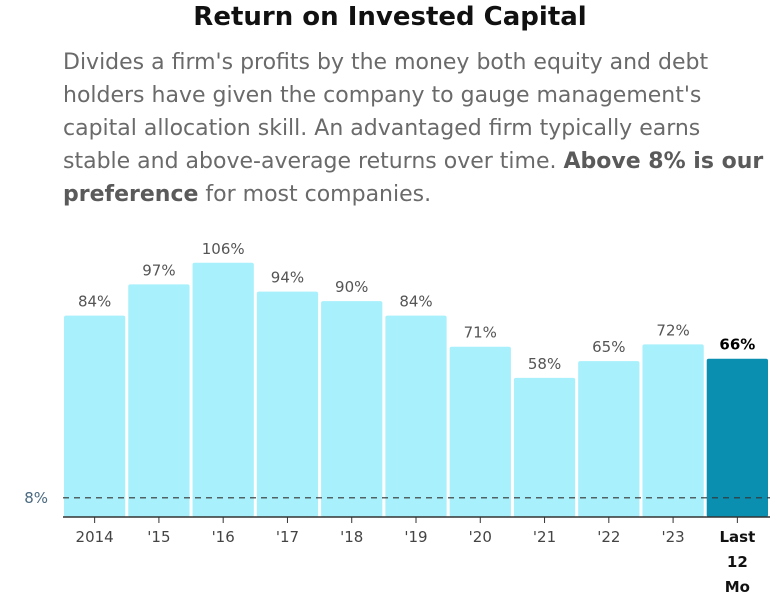  Describe the element at coordinates (672, 537) in the screenshot. I see `x-tick-label: '23` at that location.